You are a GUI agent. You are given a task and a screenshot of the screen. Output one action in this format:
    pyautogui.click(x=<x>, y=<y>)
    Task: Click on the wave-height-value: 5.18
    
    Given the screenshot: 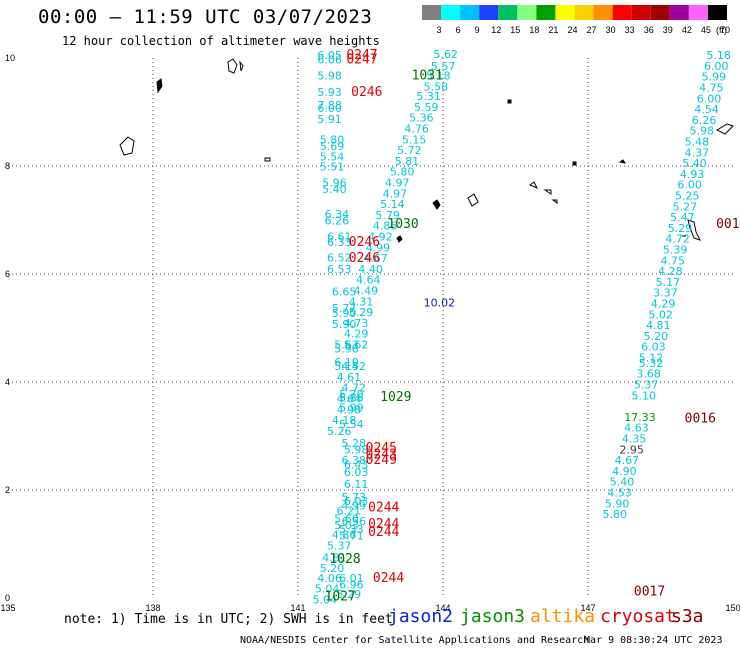 What is the action you would take?
    pyautogui.click(x=718, y=55)
    